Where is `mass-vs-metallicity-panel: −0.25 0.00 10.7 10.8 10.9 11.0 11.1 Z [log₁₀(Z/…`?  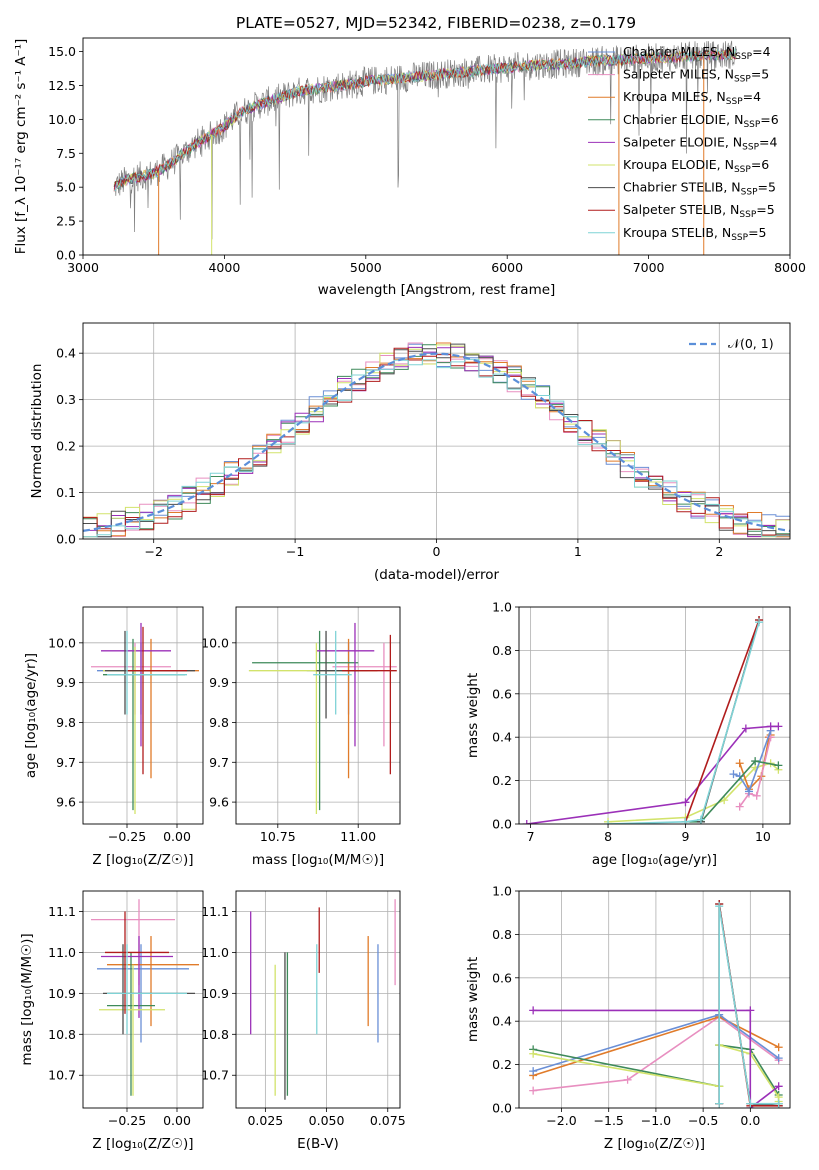
mass-vs-metallicity-panel: −0.25 0.00 10.7 10.8 10.9 11.0 11.1 Z [log₁₀(Z/… is located at coordinates (111, 1021).